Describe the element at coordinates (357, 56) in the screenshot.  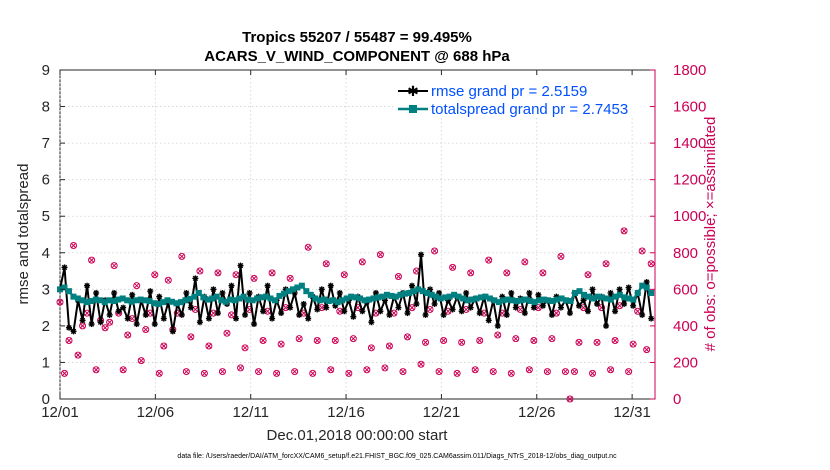
I see `chart-subtitle: ACARS_V_WIND_COMPONENT @ 688 hPa` at that location.